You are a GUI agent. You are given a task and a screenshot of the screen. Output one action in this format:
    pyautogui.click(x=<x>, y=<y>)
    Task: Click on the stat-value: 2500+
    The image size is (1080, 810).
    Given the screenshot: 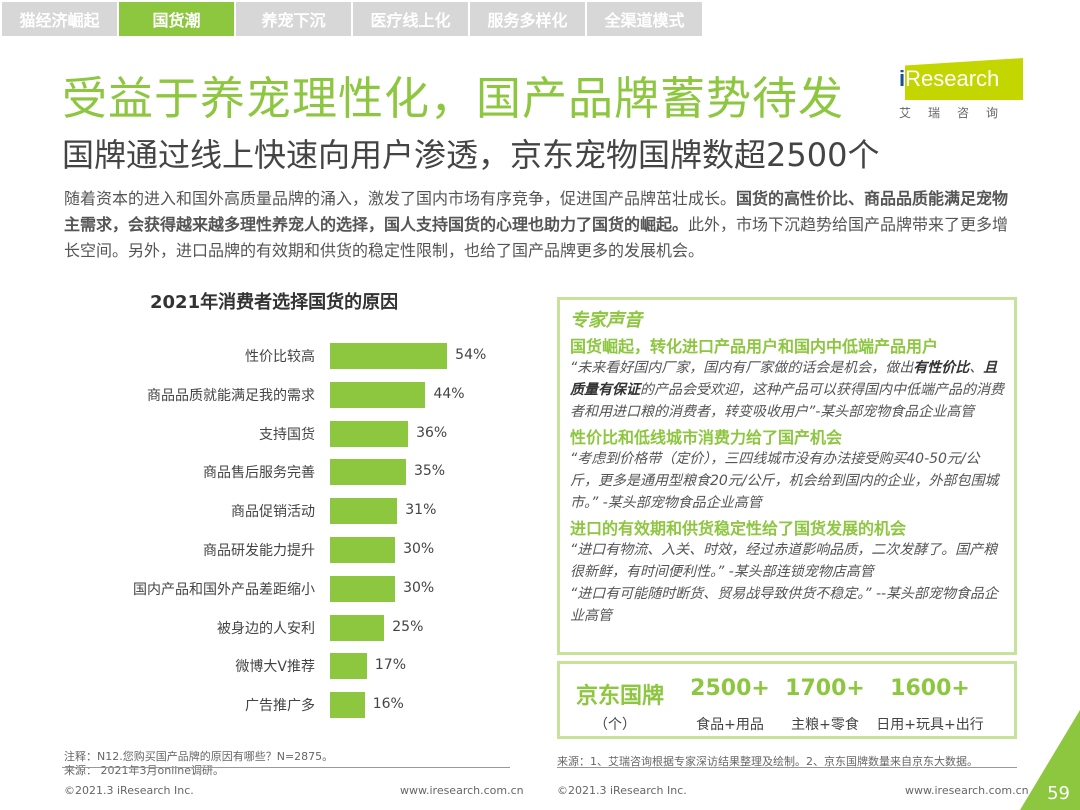 What is the action you would take?
    pyautogui.click(x=730, y=688)
    